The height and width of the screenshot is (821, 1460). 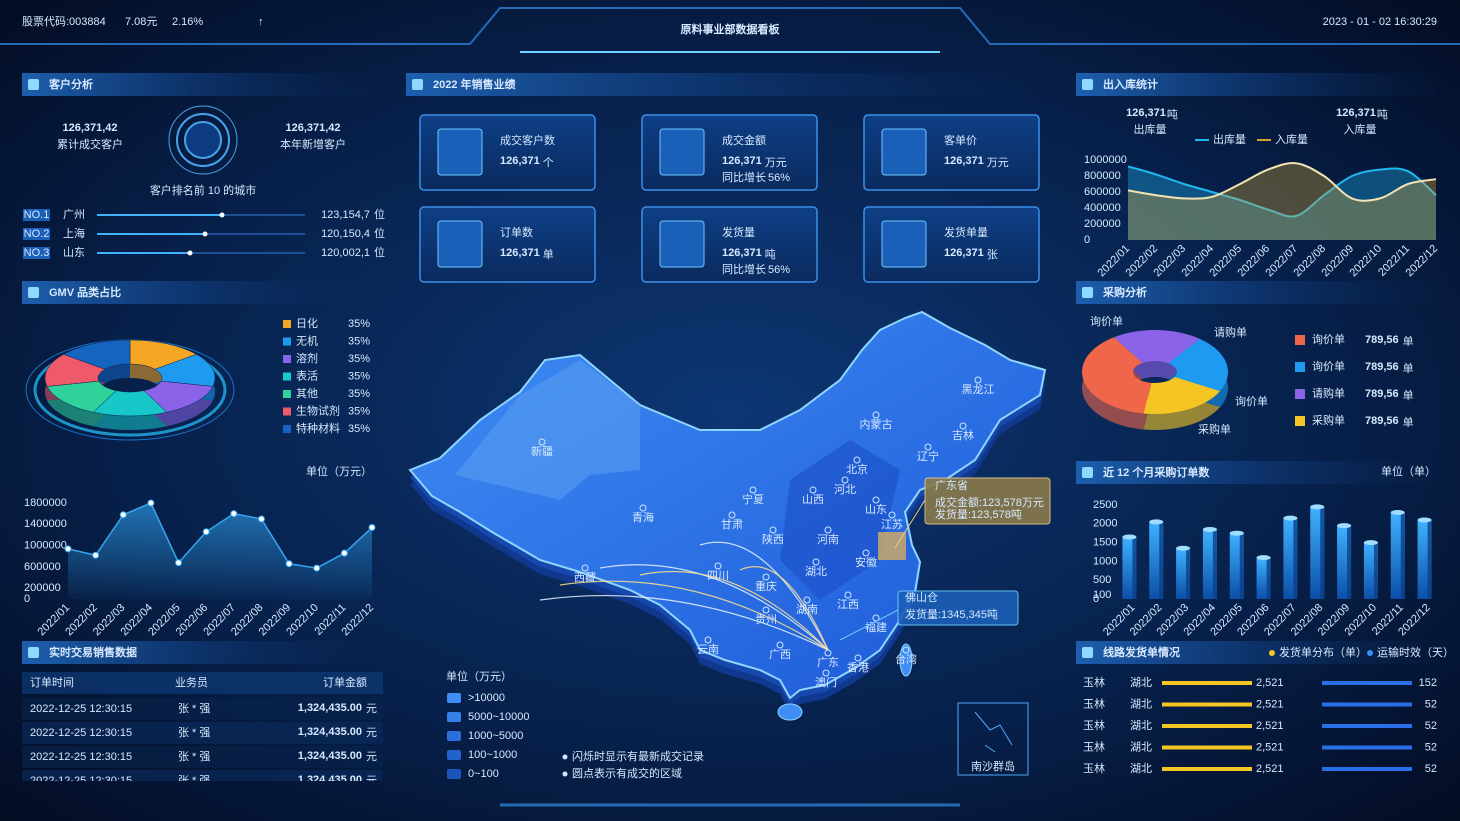 What do you see at coordinates (261, 22) in the screenshot?
I see `stock-arrow: ↑` at bounding box center [261, 22].